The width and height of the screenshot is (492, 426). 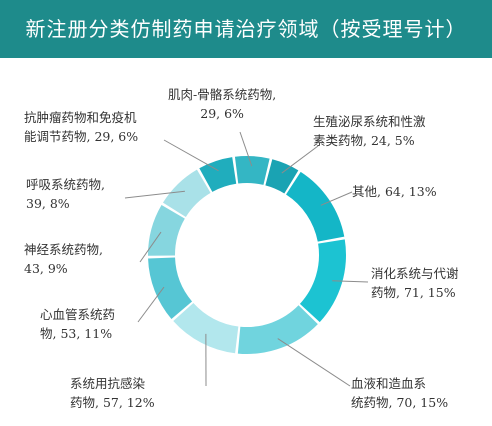 What do you see at coordinates (222, 113) in the screenshot?
I see `label-musculoskeletal-line2: 29, 6%` at bounding box center [222, 113].